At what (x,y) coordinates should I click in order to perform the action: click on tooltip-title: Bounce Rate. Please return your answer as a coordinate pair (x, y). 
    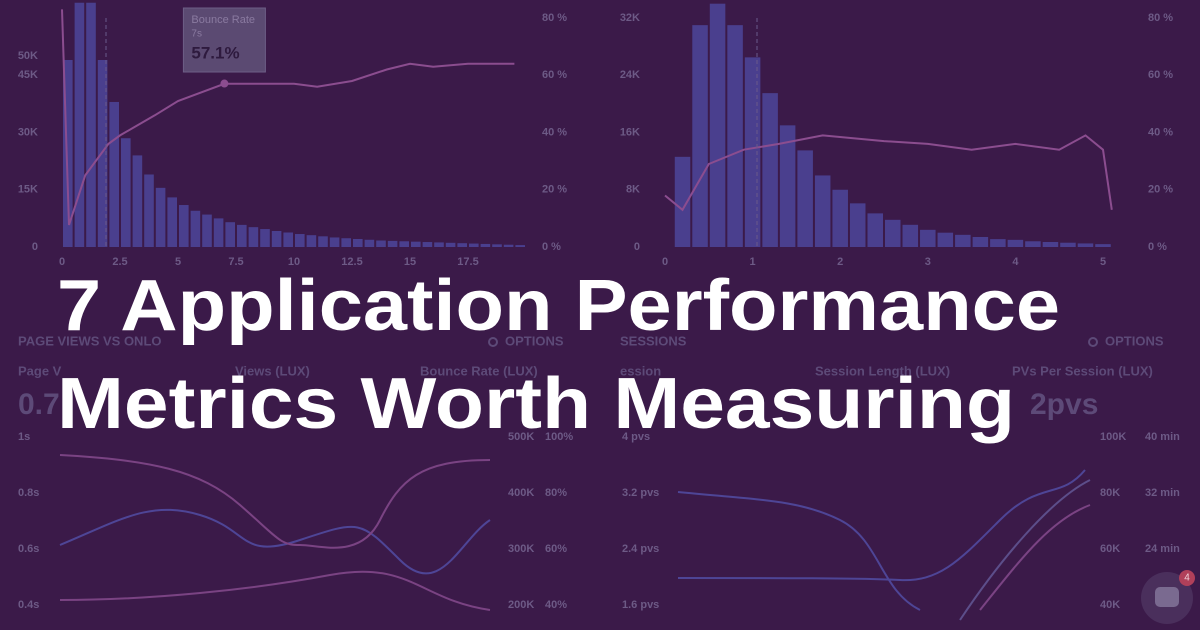
    Looking at the image, I should click on (223, 20).